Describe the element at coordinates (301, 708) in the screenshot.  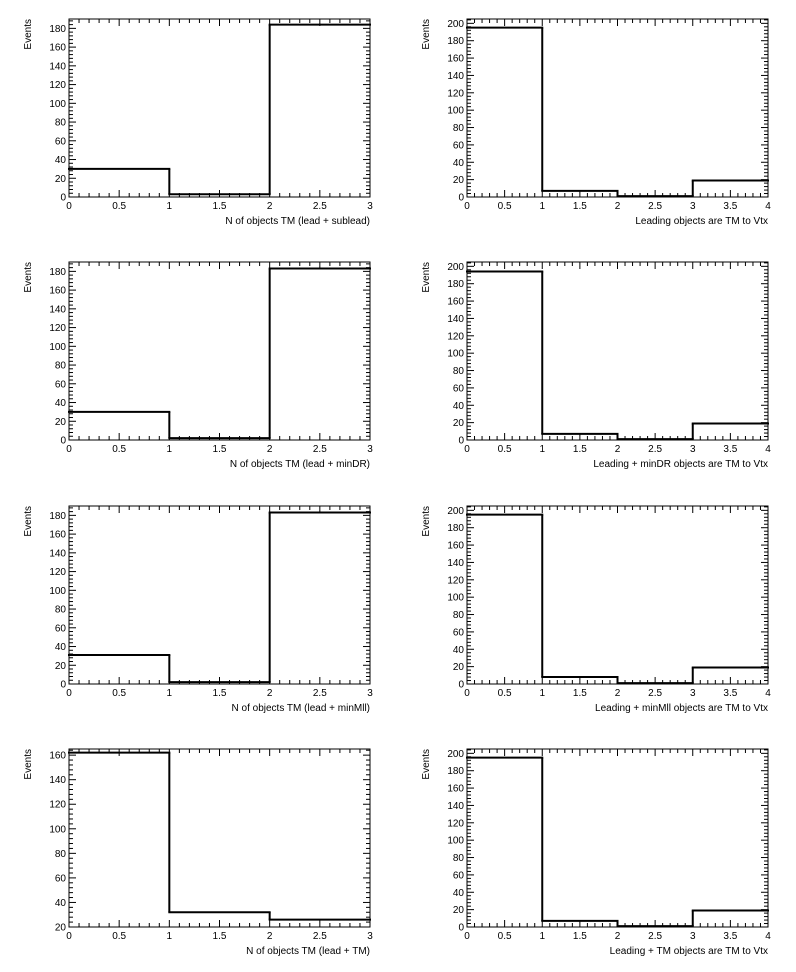
I see `x-axis-title: N of objects TM (lead + minMll)` at that location.